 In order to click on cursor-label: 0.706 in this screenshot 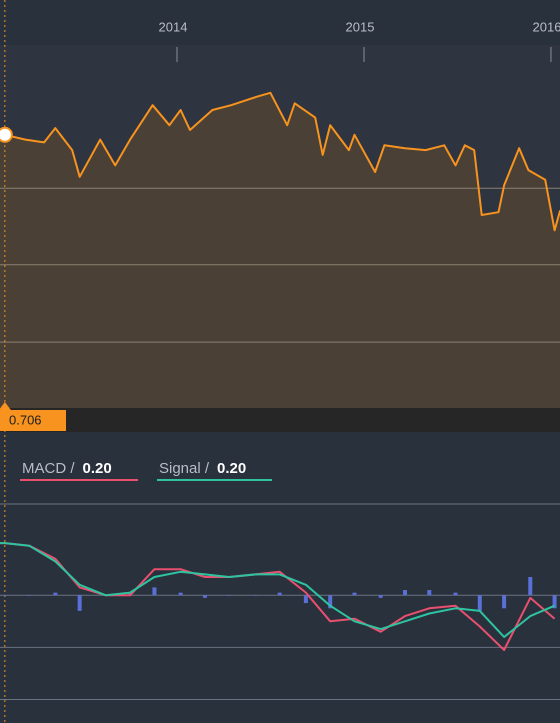, I will do `click(25, 419)`.